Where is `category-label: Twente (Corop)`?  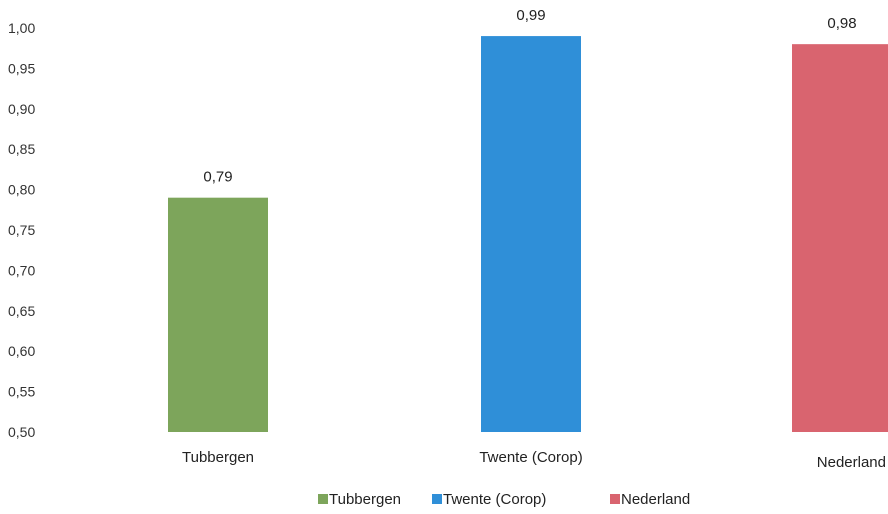 category-label: Twente (Corop) is located at coordinates (530, 457).